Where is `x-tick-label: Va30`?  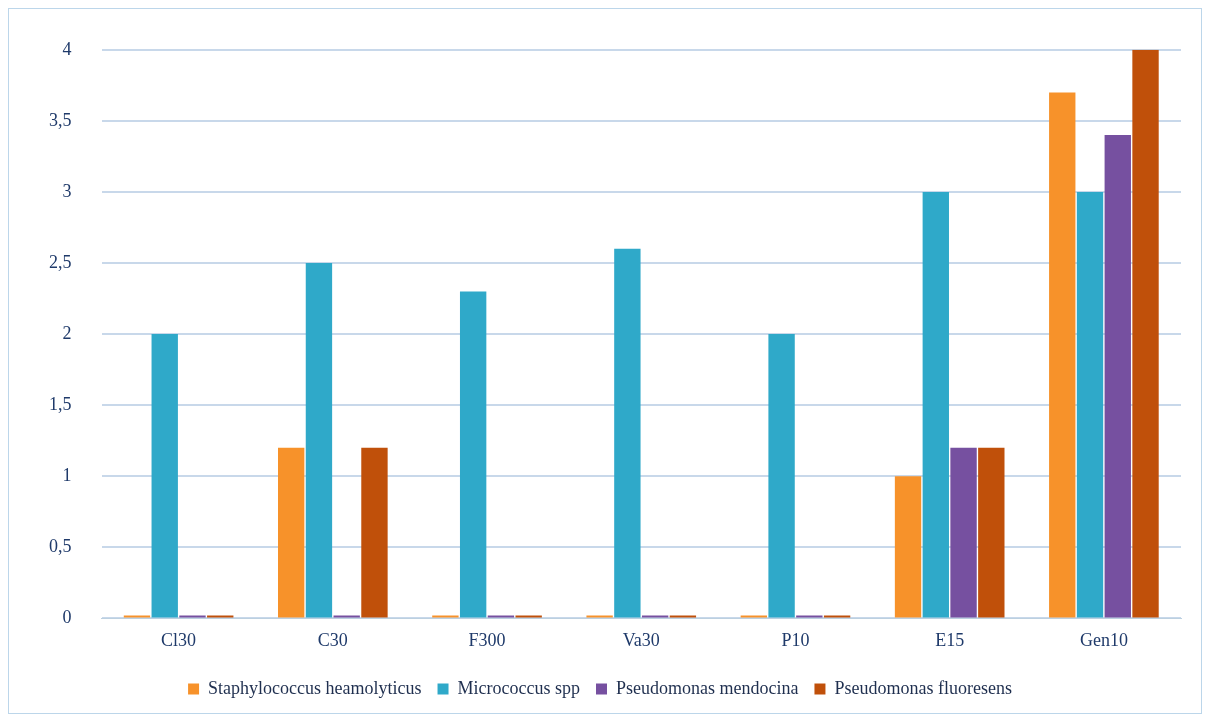
x-tick-label: Va30 is located at coordinates (641, 639).